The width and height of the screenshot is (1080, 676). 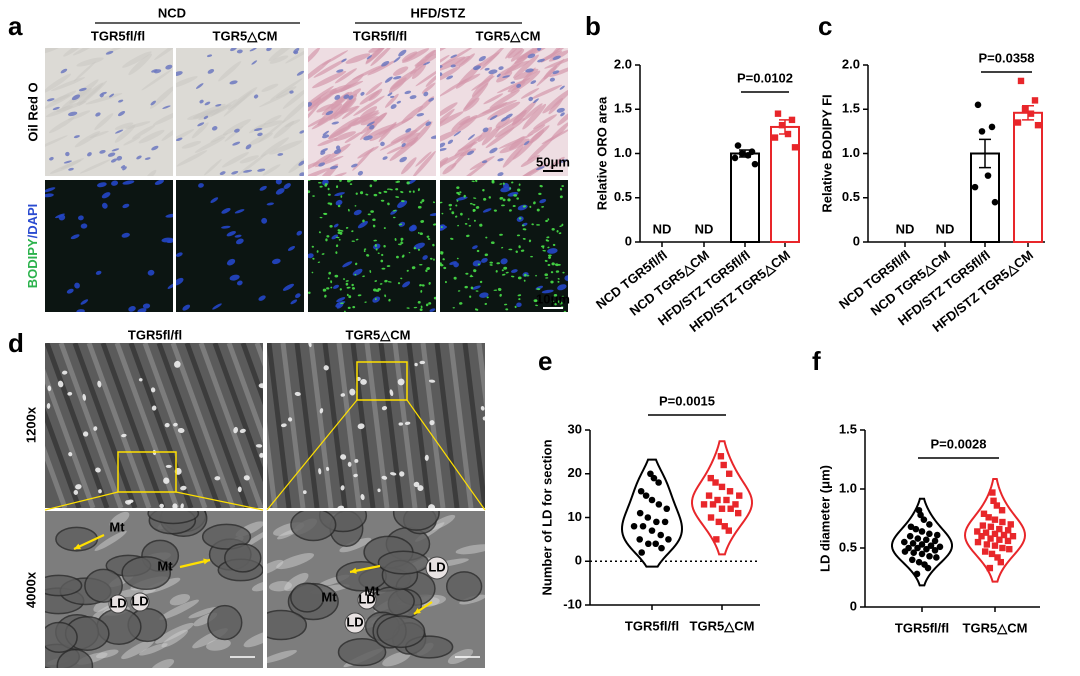 I want to click on x-tick-label: TGR5△CM, so click(x=995, y=627).